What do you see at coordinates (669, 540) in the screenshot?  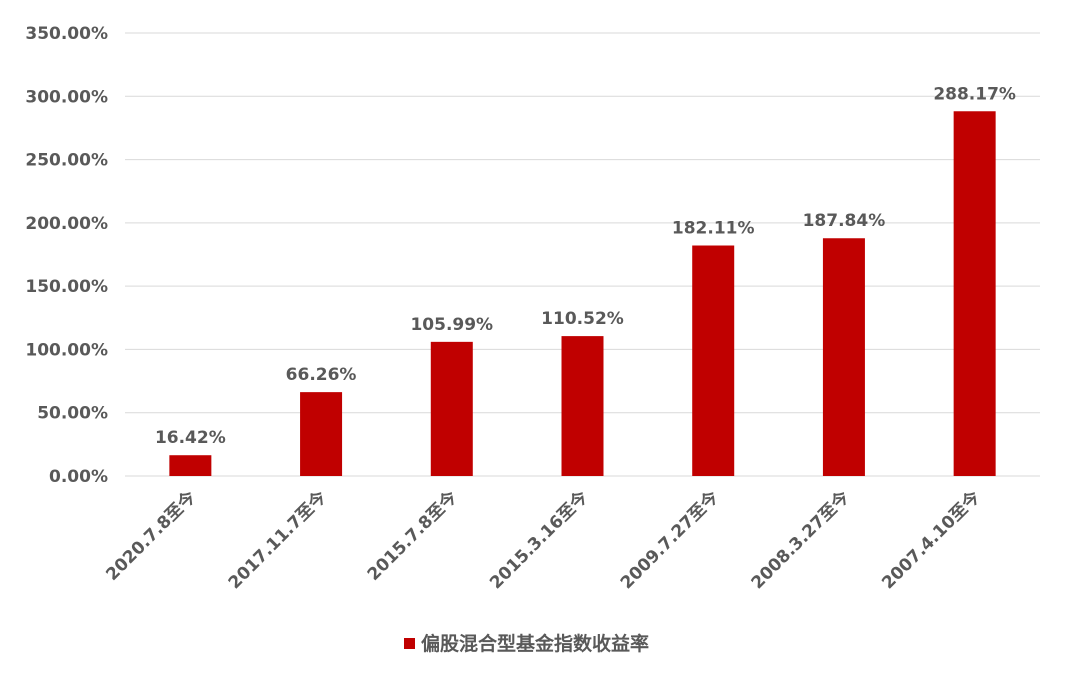 I see `x-tick-label: 2009.7.27至今` at bounding box center [669, 540].